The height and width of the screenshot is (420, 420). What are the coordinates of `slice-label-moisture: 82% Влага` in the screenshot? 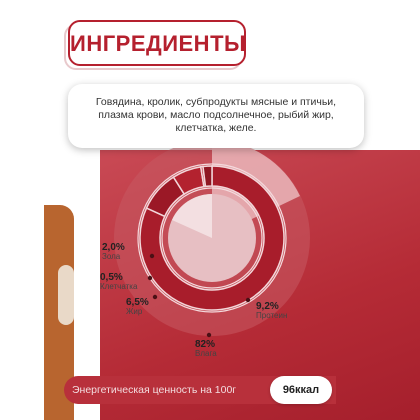 It's located at (206, 349).